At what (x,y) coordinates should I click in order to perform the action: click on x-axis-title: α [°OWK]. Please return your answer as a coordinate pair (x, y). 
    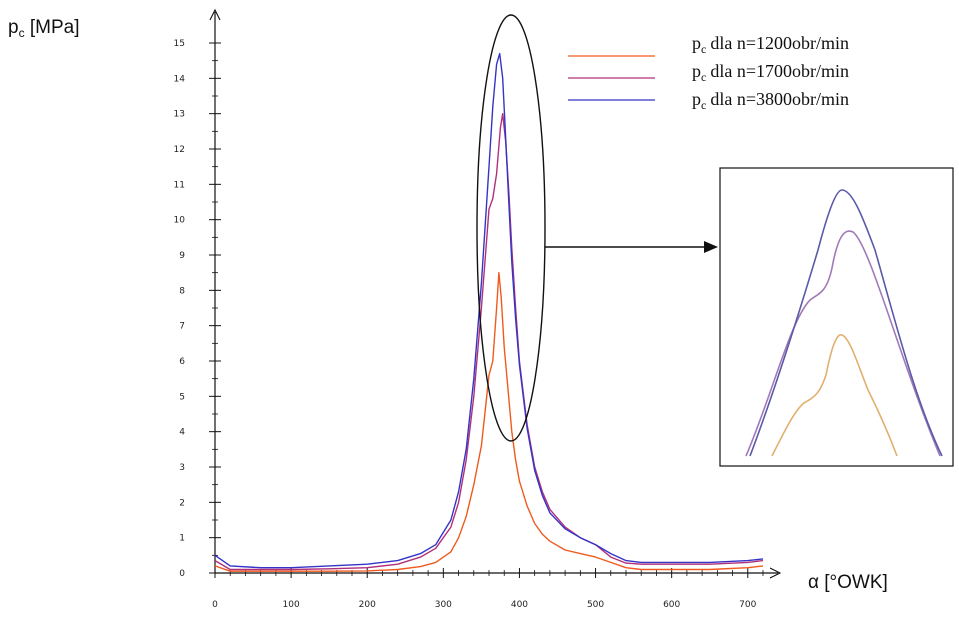
    Looking at the image, I should click on (848, 582).